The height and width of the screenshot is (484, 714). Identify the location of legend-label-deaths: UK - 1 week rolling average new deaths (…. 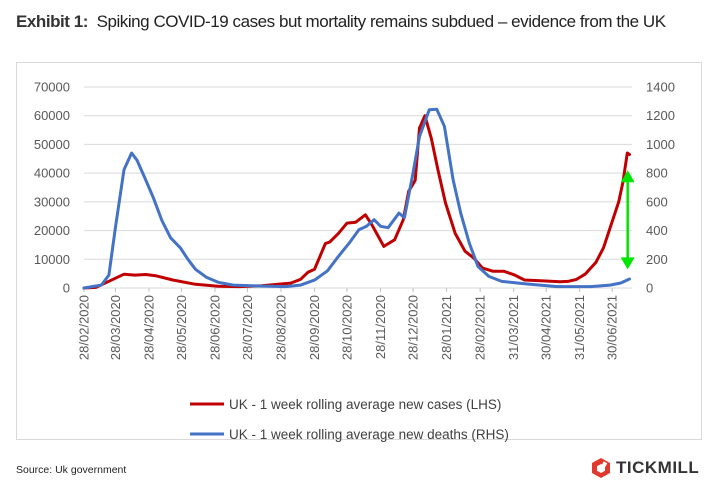
(369, 434).